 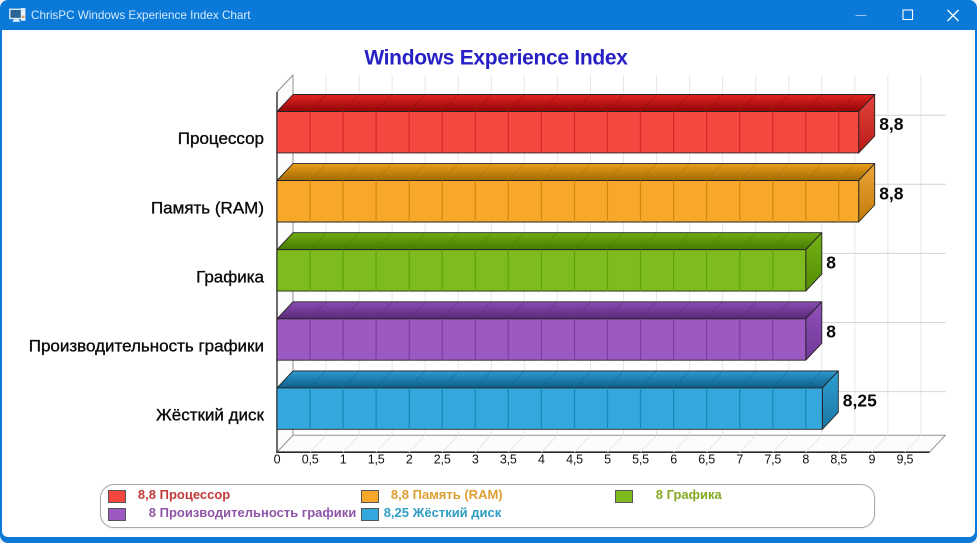 What do you see at coordinates (607, 460) in the screenshot?
I see `svg-text: 5` at bounding box center [607, 460].